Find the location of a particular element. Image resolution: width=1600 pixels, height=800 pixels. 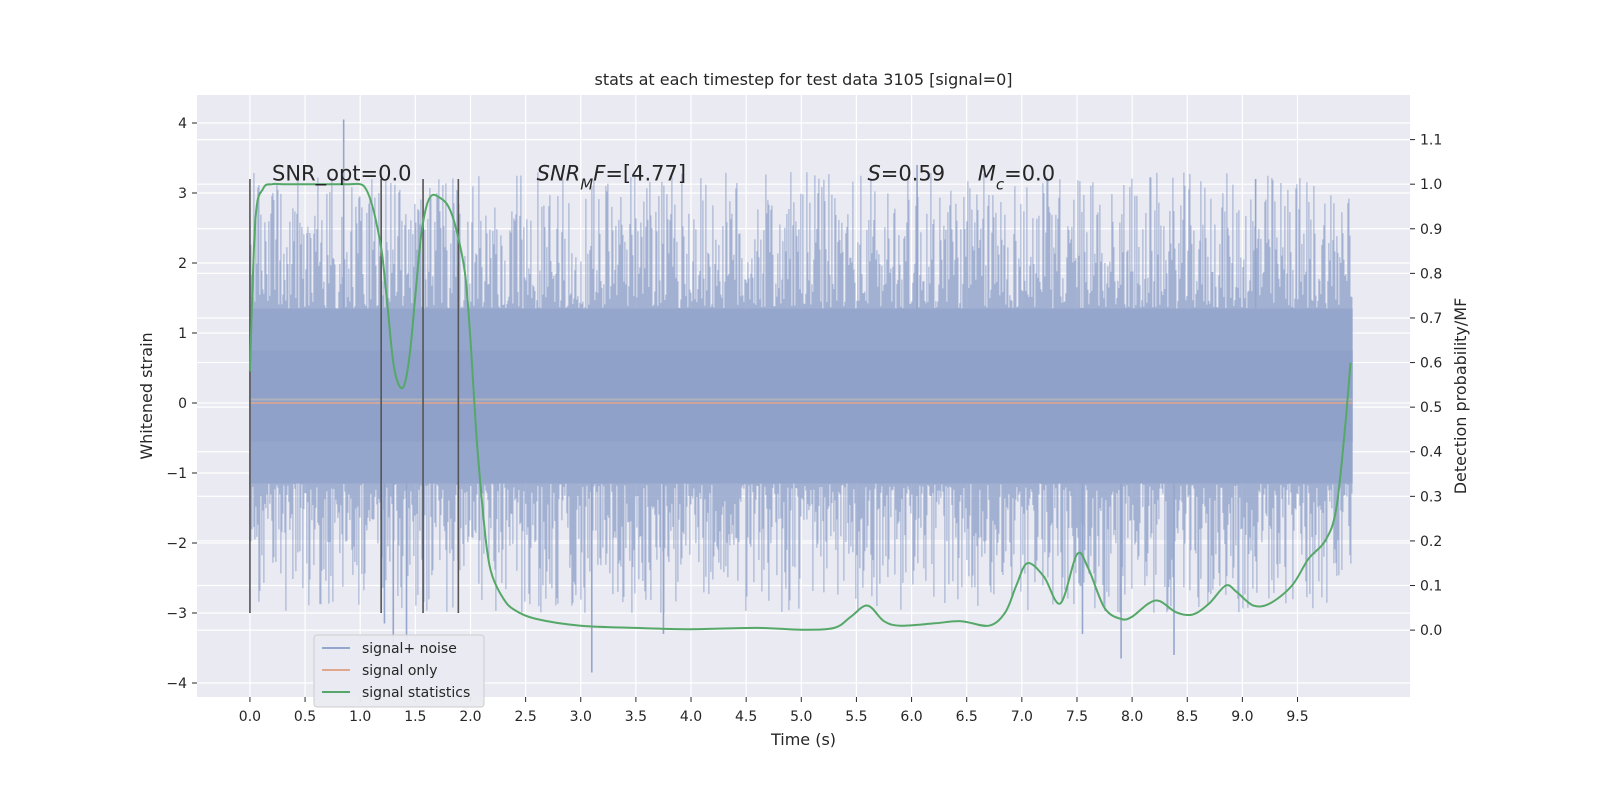

annotation-snr-opt: SNR_opt=0.0 is located at coordinates (342, 173).